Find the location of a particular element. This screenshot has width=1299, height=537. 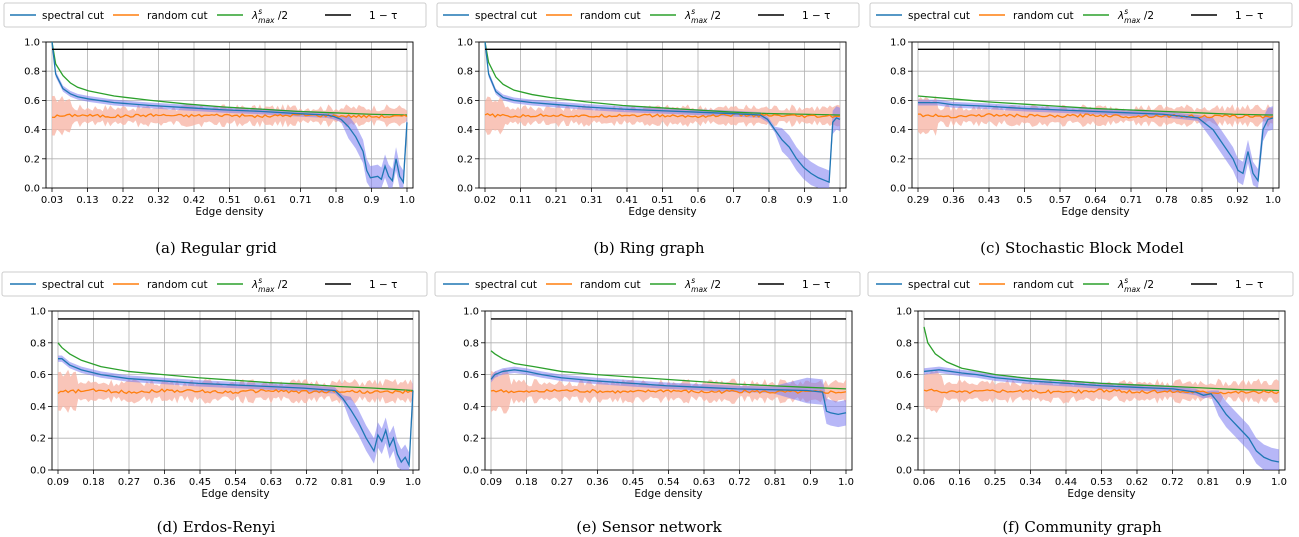

y-tick-label: 0.4 is located at coordinates (32, 130).